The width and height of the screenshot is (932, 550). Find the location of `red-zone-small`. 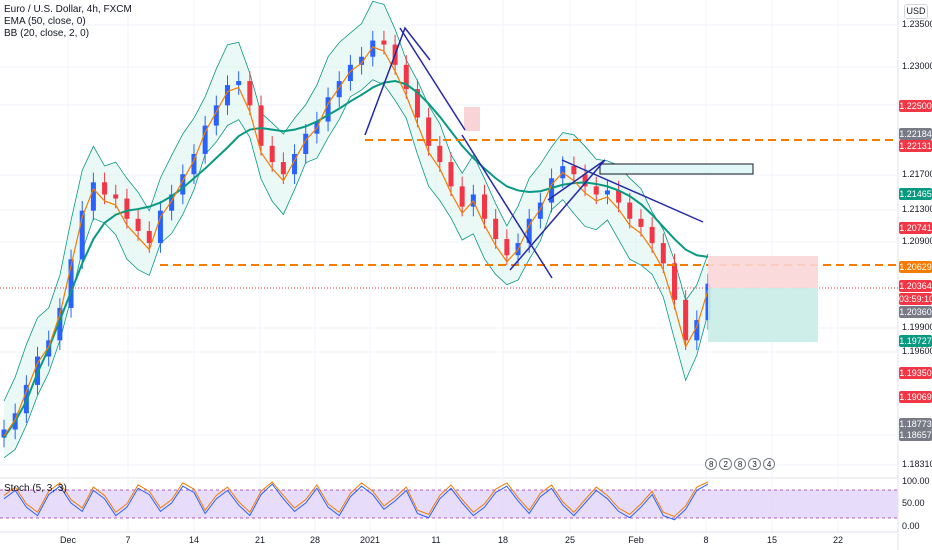

red-zone-small is located at coordinates (472, 119).